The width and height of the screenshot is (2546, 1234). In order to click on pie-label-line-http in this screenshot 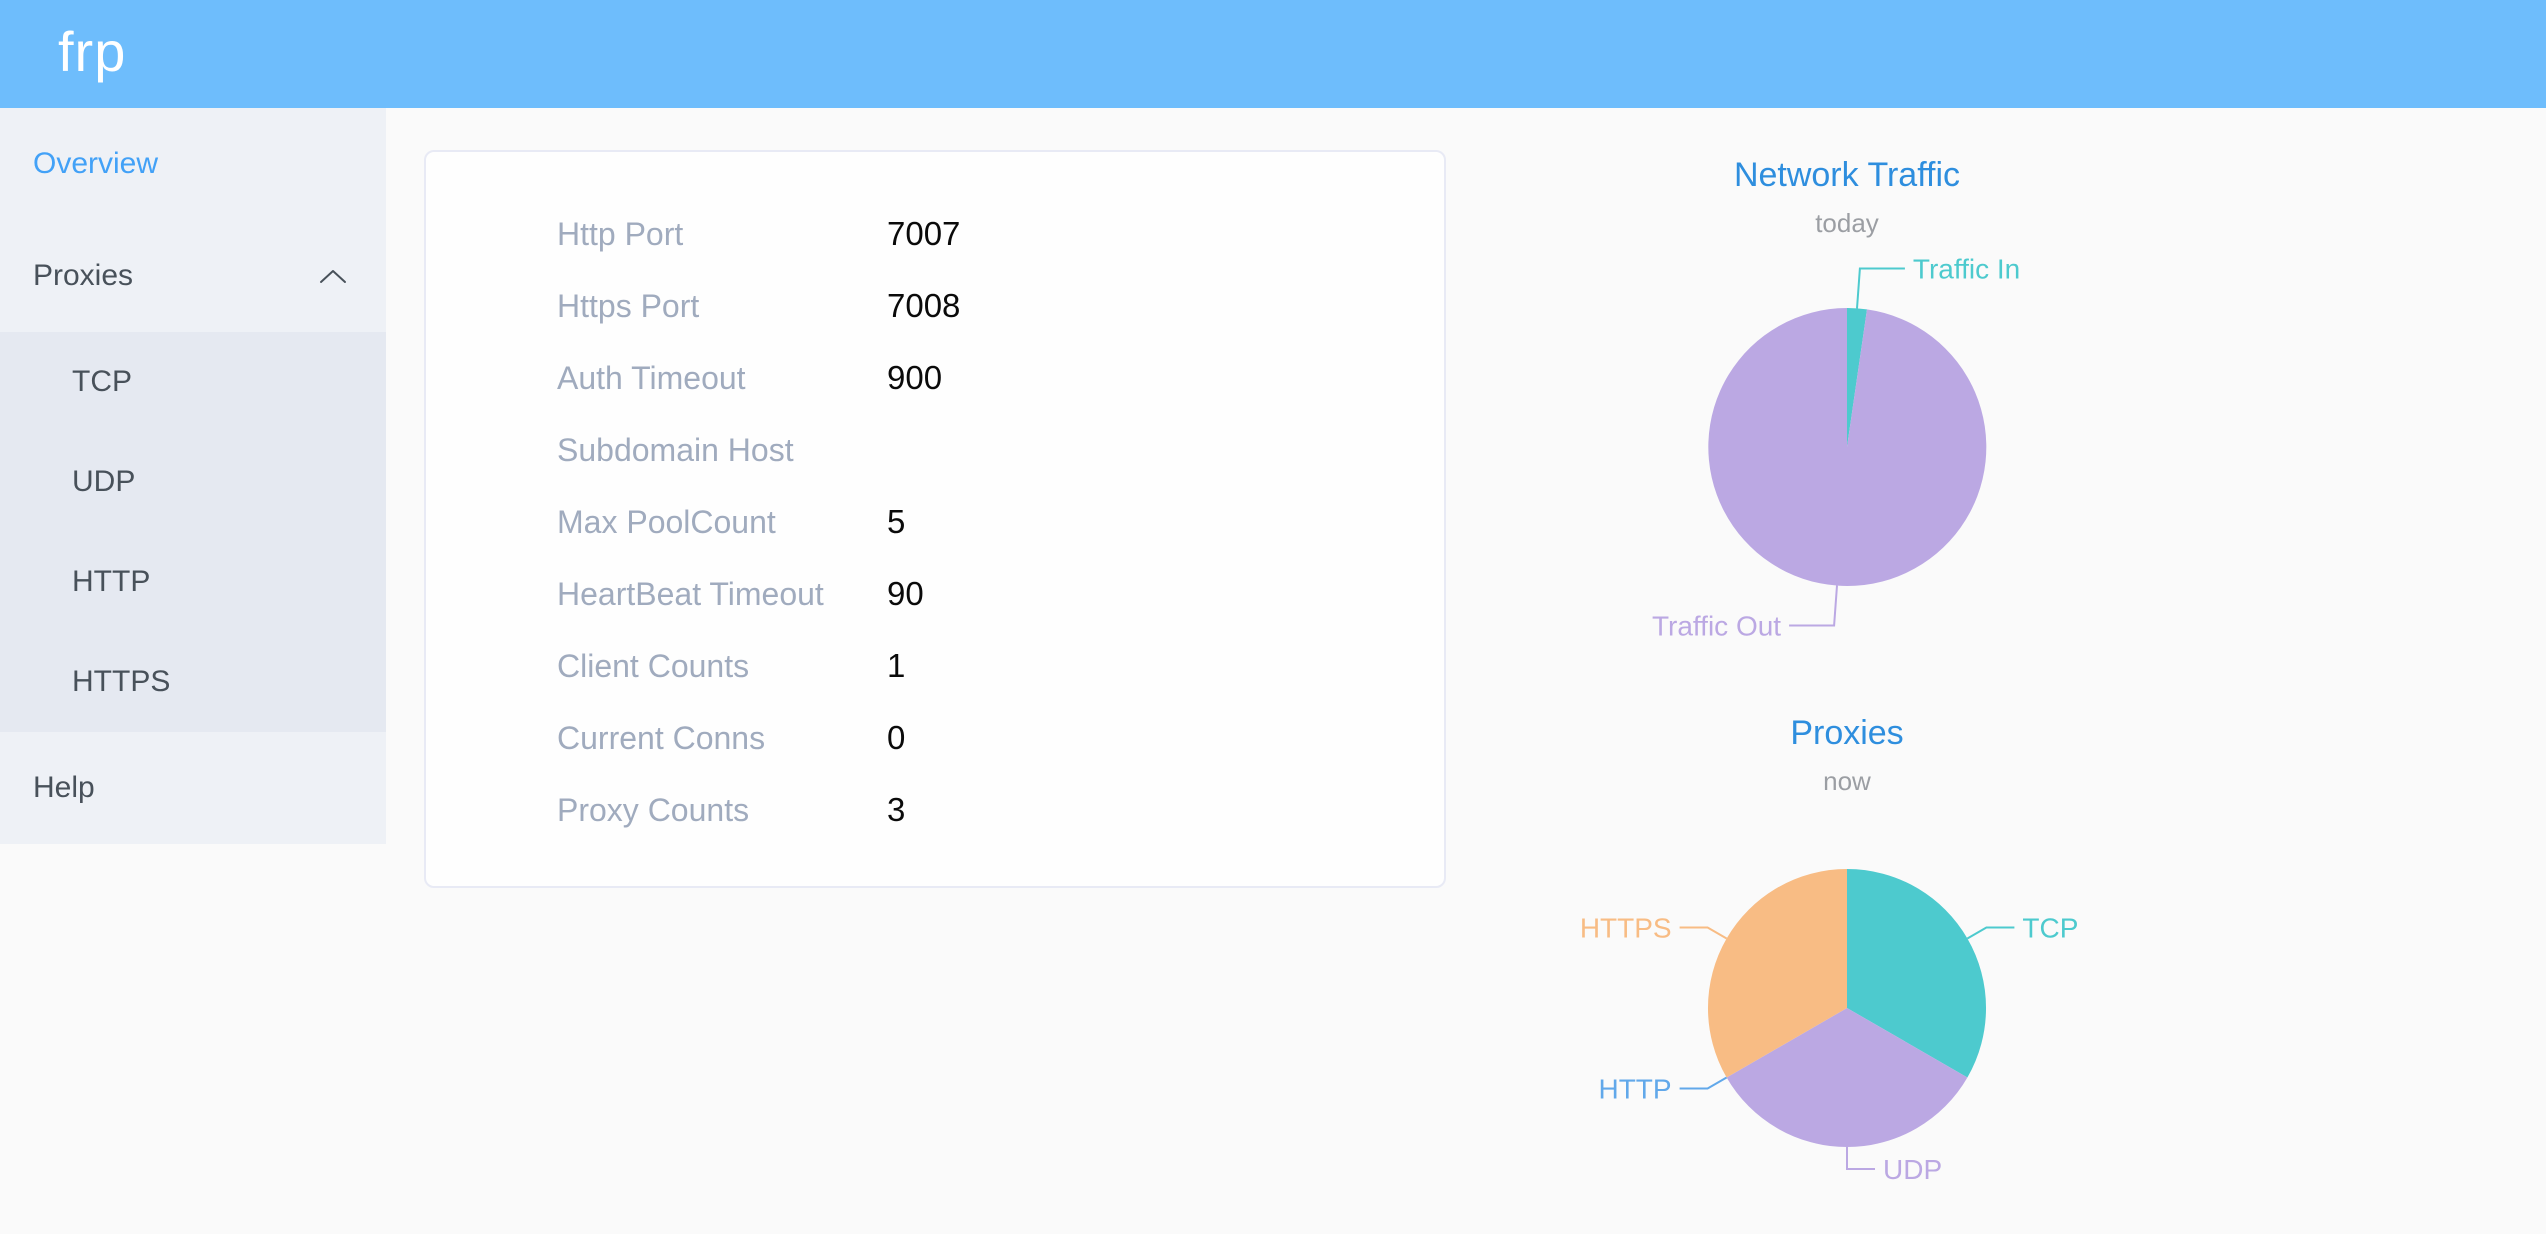, I will do `click(1703, 1083)`.